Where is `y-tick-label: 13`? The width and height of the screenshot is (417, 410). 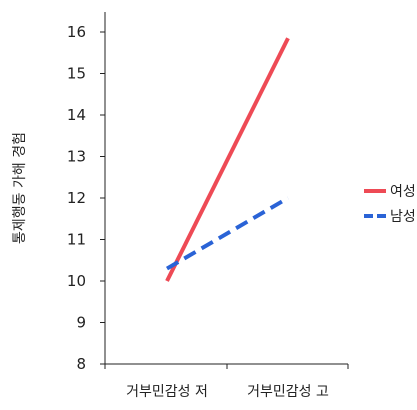 y-tick-label: 13 is located at coordinates (76, 157).